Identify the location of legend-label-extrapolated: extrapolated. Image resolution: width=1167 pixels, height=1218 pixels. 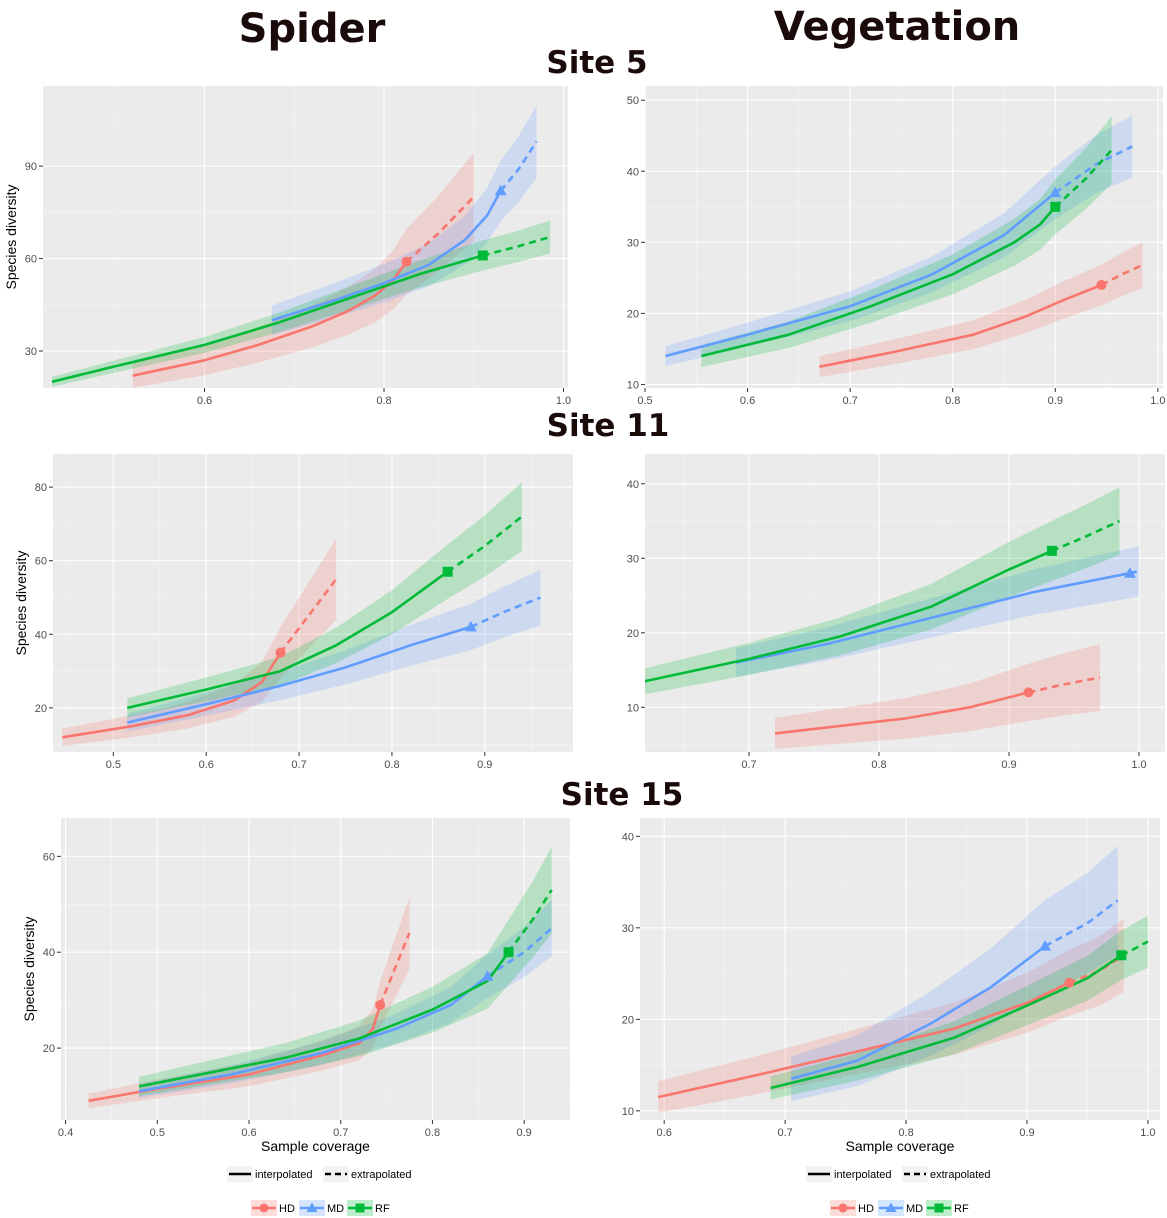
(381, 1175).